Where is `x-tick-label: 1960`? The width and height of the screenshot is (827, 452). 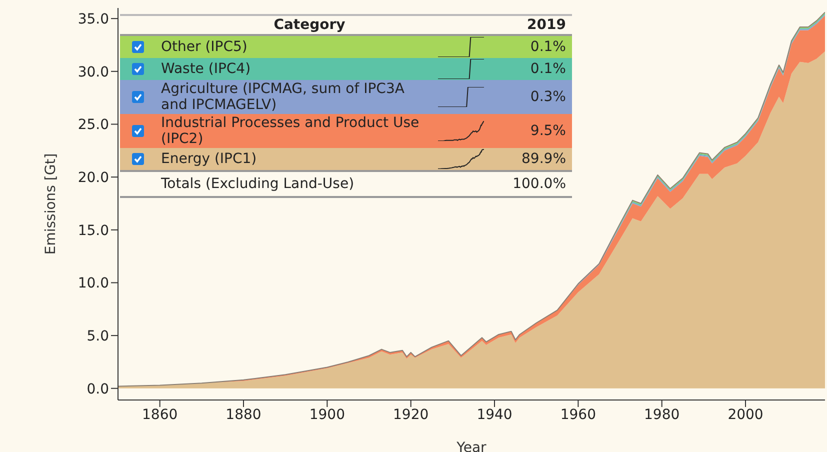
x-tick-label: 1960 is located at coordinates (578, 414).